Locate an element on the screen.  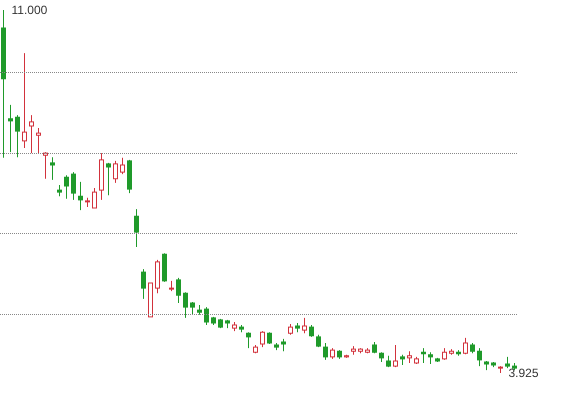
annotation: 11.000 is located at coordinates (30, 10).